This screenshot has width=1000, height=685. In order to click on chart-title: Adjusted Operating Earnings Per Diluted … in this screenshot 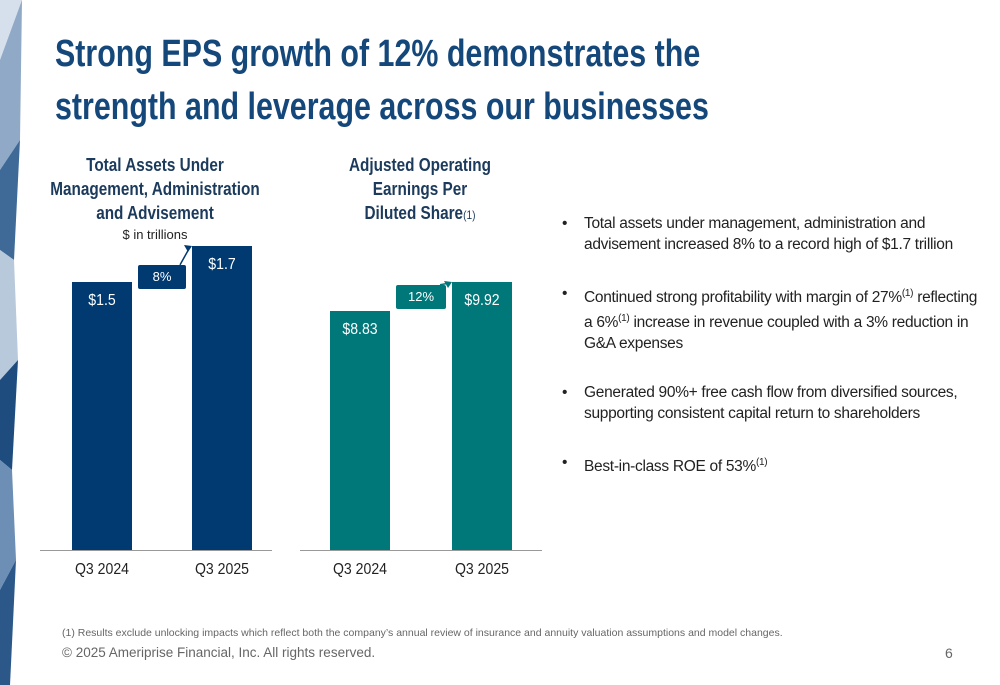, I will do `click(420, 190)`.